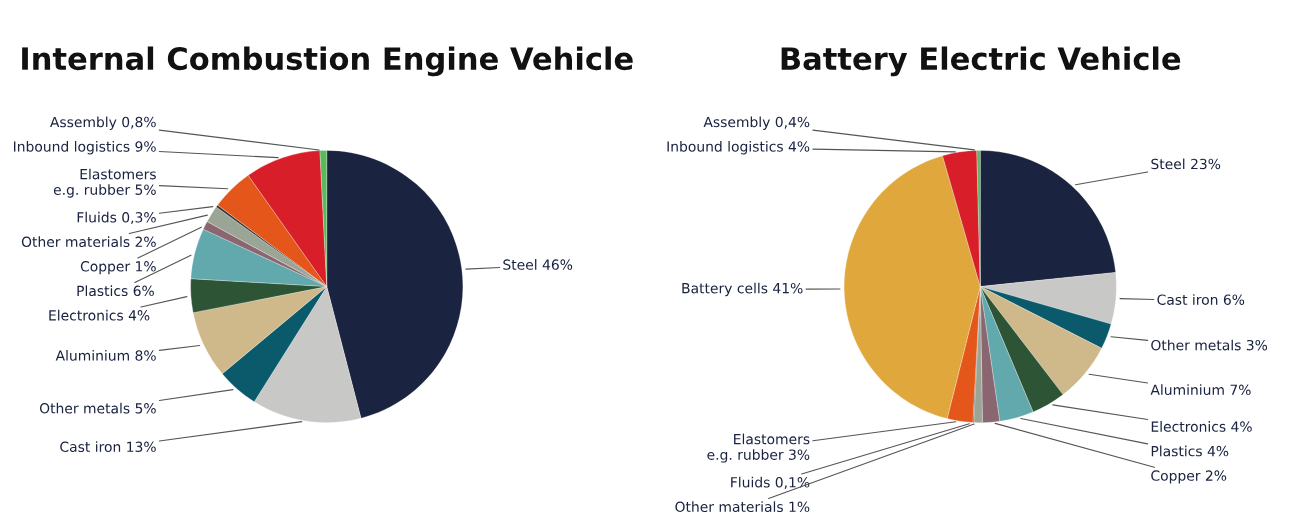  Describe the element at coordinates (1201, 299) in the screenshot. I see `slice-label: Cast iron 6%` at that location.